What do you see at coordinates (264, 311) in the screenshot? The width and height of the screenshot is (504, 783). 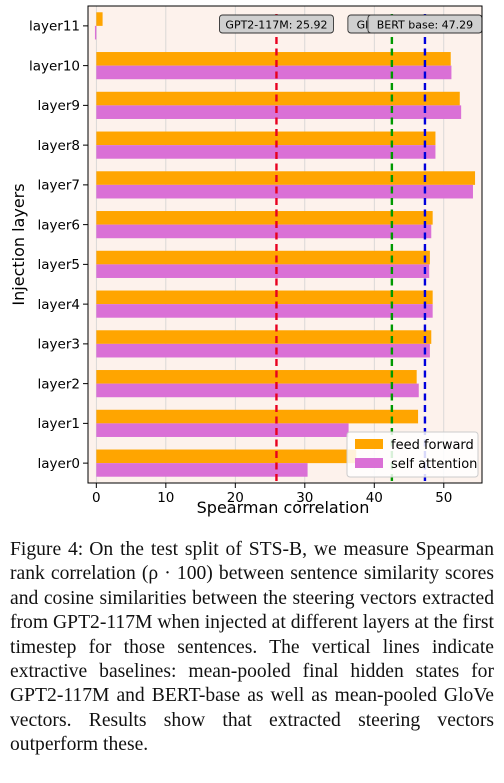 I see `bar-self-attention-layer4` at bounding box center [264, 311].